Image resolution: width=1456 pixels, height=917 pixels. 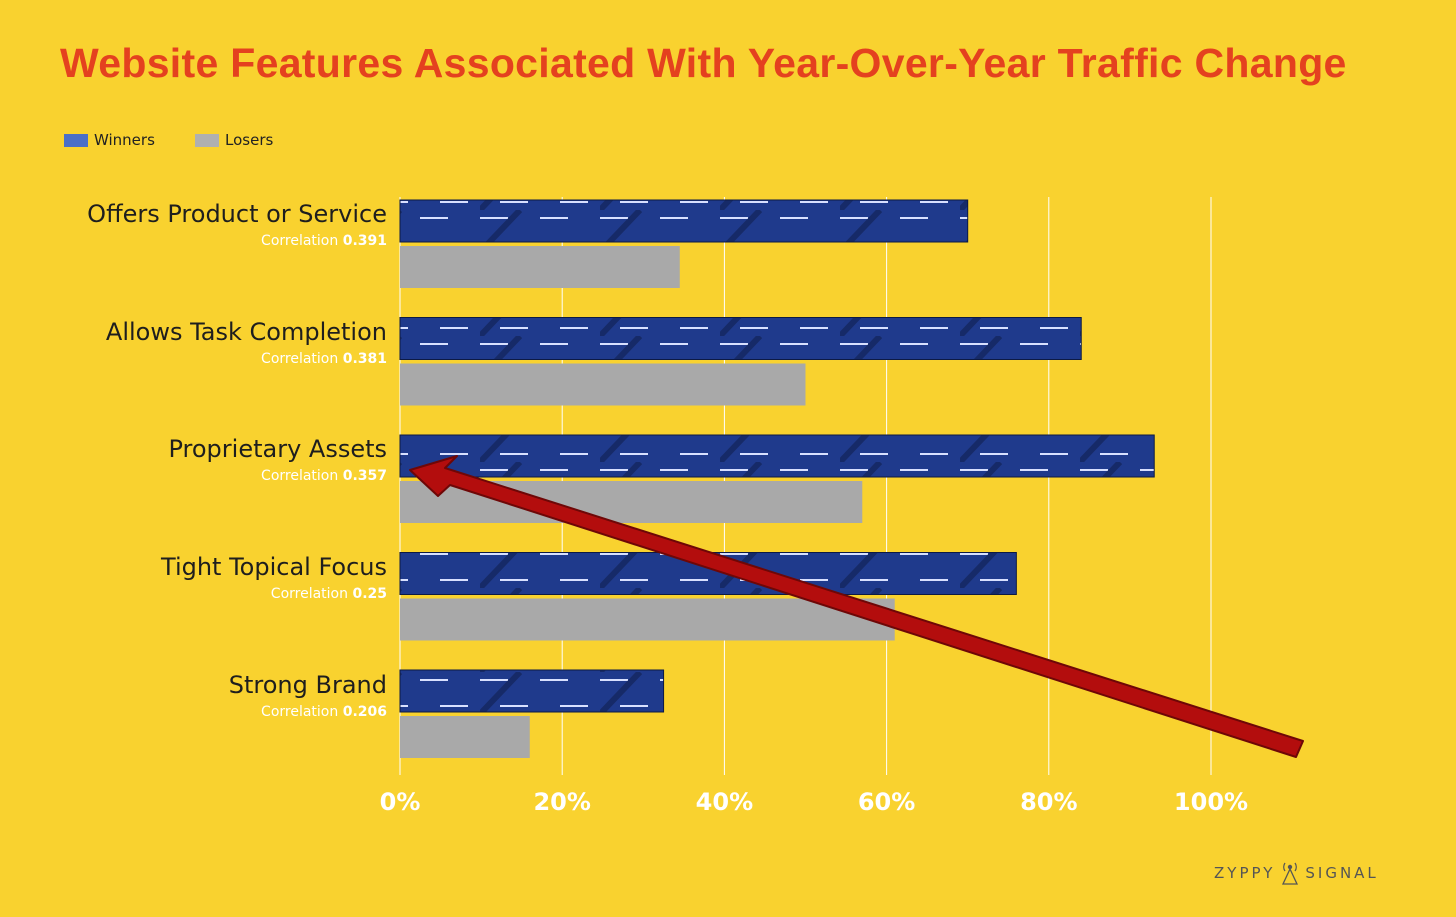 I want to click on brand-name-left: ZYPPY, so click(x=1245, y=873).